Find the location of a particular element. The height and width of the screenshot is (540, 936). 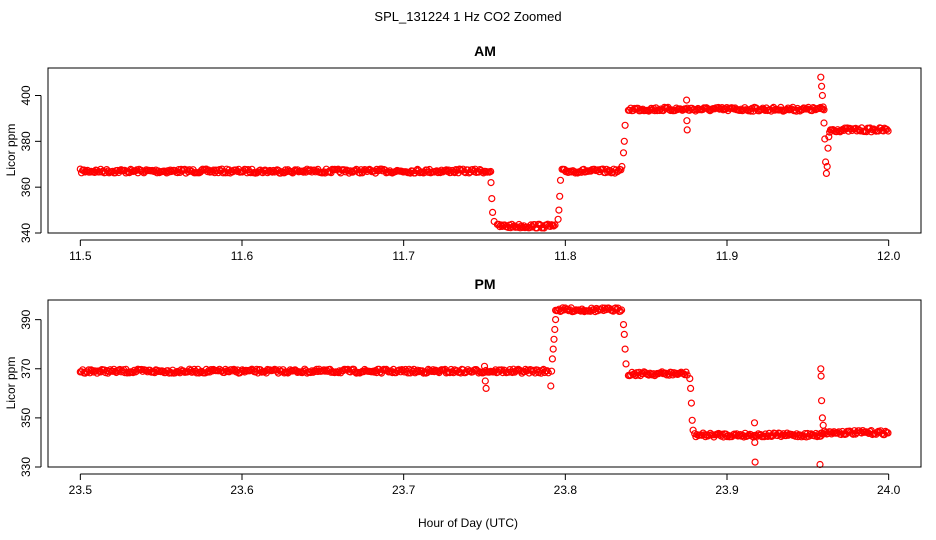

pm-y-tick-label: 370 is located at coordinates (26, 368).